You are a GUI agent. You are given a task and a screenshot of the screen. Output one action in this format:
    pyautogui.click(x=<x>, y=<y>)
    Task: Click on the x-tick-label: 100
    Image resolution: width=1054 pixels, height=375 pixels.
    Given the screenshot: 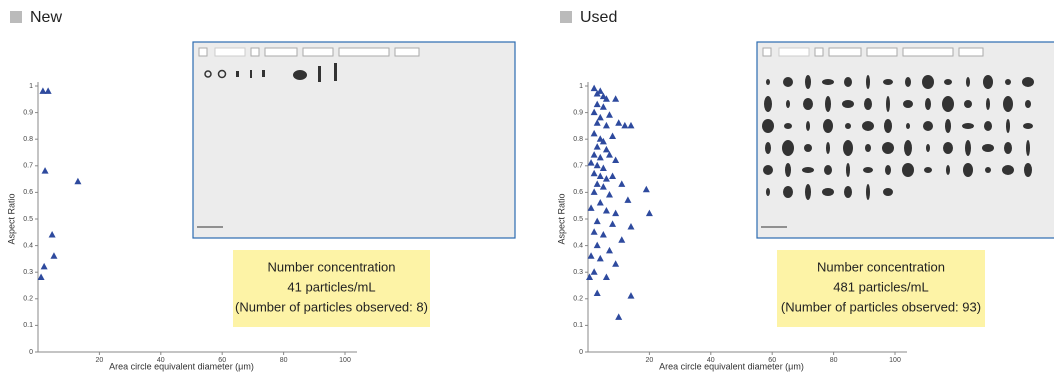 What is the action you would take?
    pyautogui.click(x=895, y=360)
    